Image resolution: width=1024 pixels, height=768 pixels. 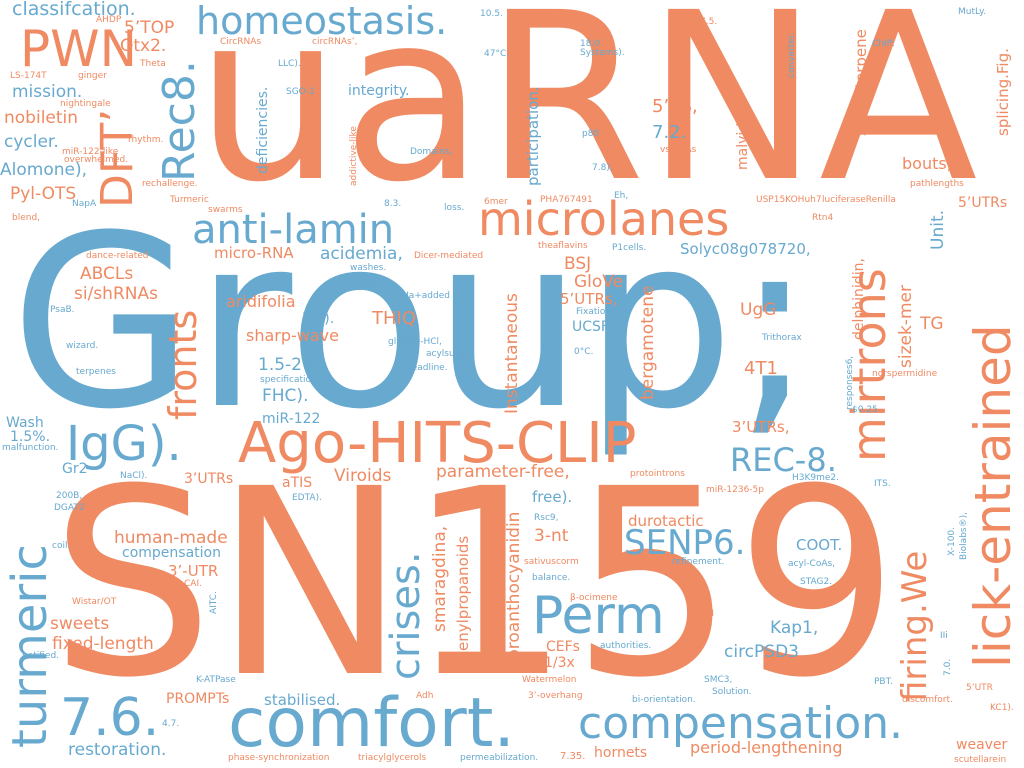 I want to click on word-malvidin: malvidin,, so click(x=743, y=137).